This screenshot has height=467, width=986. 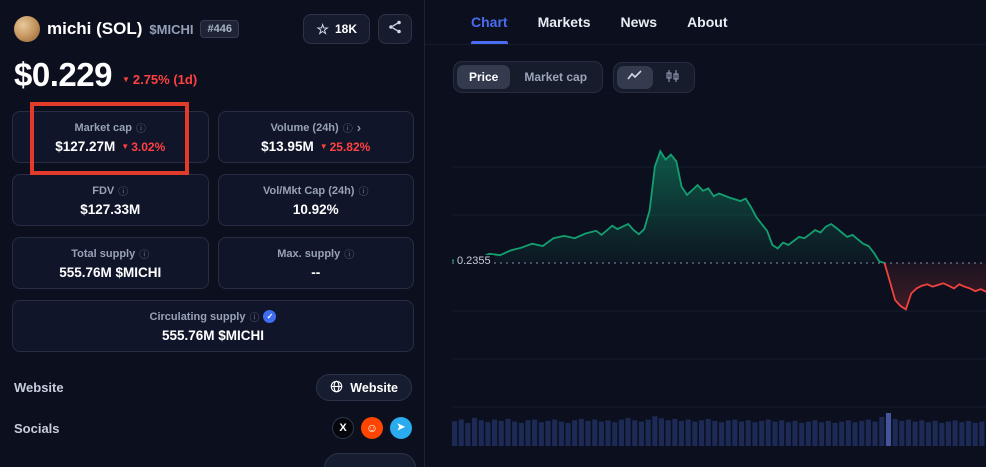 I want to click on header-actions: ☆ 18K, so click(x=357, y=29).